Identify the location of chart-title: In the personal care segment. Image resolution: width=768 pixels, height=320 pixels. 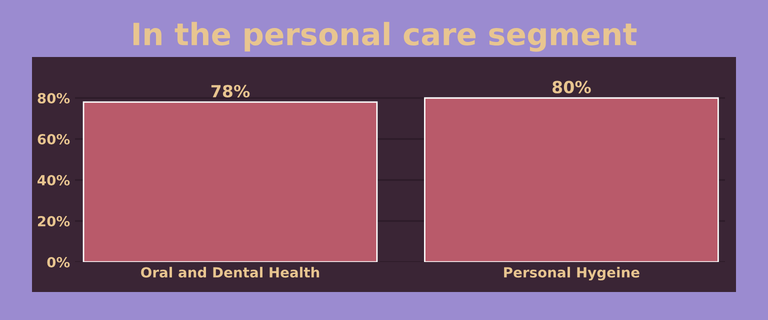
(385, 37).